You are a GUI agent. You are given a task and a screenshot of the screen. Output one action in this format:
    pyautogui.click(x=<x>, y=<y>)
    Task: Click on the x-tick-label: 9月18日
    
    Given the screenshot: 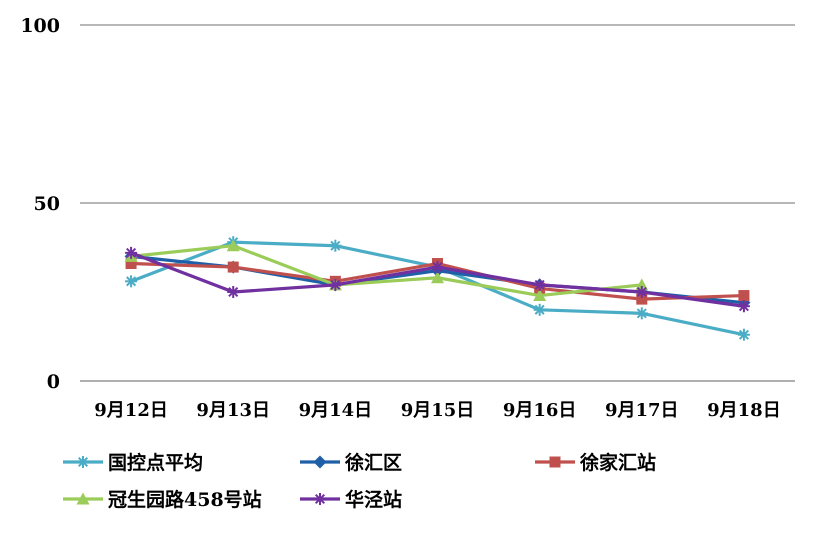 What is the action you would take?
    pyautogui.click(x=744, y=410)
    